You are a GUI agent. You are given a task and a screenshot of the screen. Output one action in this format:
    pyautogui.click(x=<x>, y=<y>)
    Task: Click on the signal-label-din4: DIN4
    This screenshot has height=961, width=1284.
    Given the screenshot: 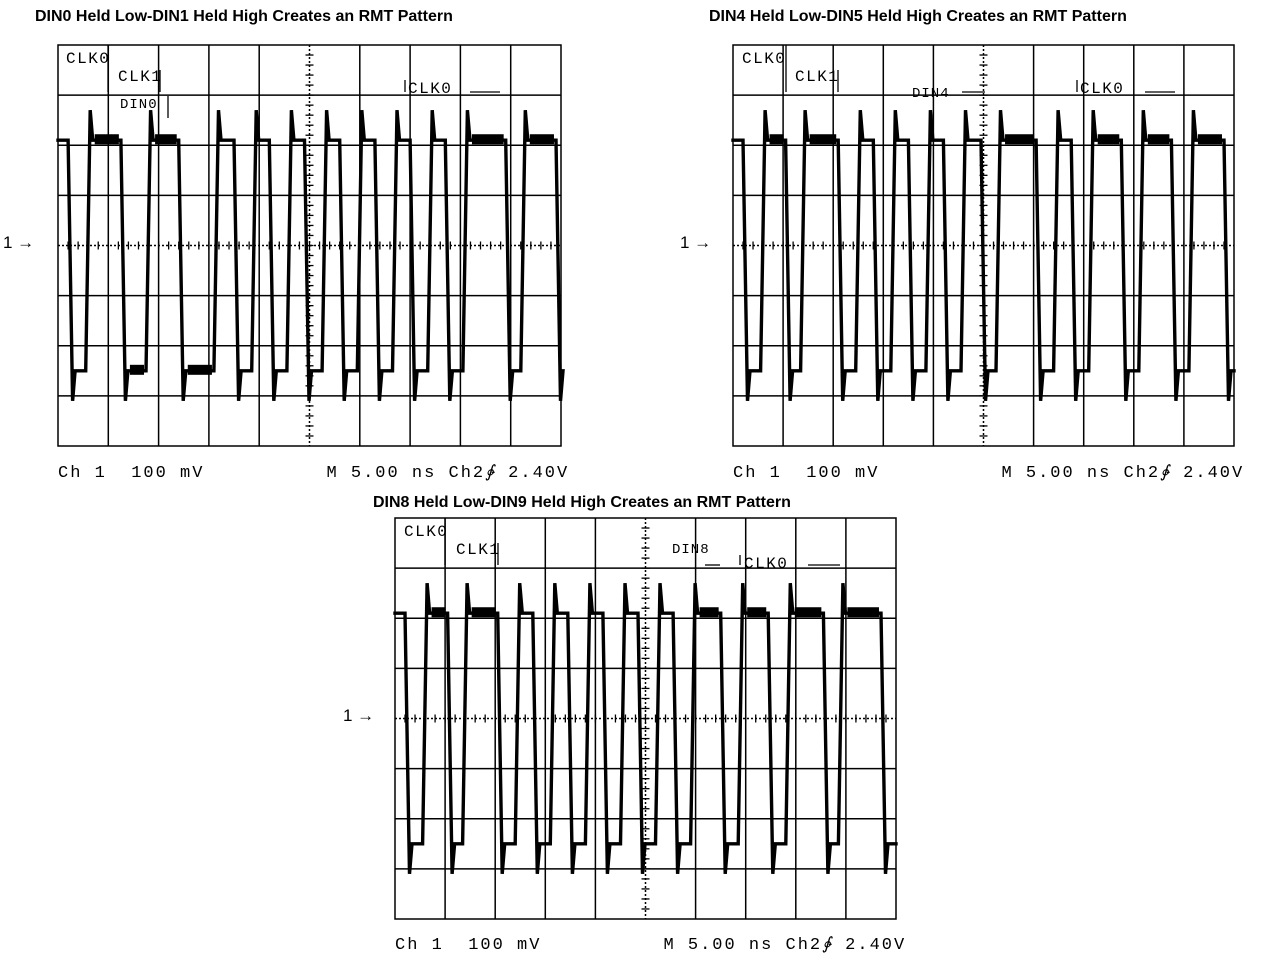 What is the action you would take?
    pyautogui.click(x=931, y=94)
    